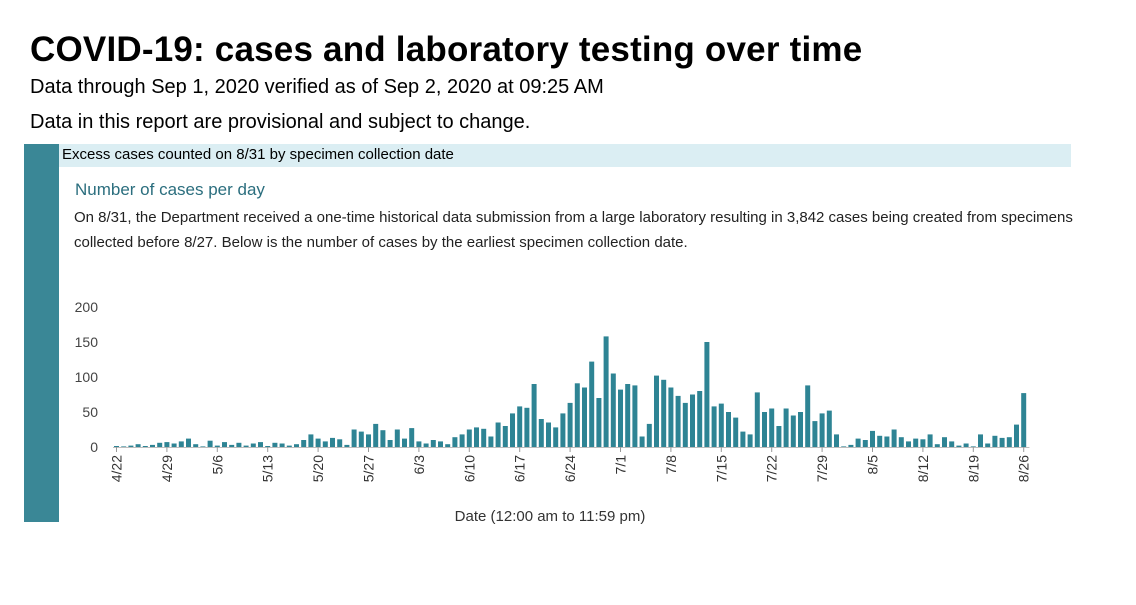 Image resolution: width=1136 pixels, height=605 pixels. What do you see at coordinates (94, 447) in the screenshot?
I see `y-tick-label: 0` at bounding box center [94, 447].